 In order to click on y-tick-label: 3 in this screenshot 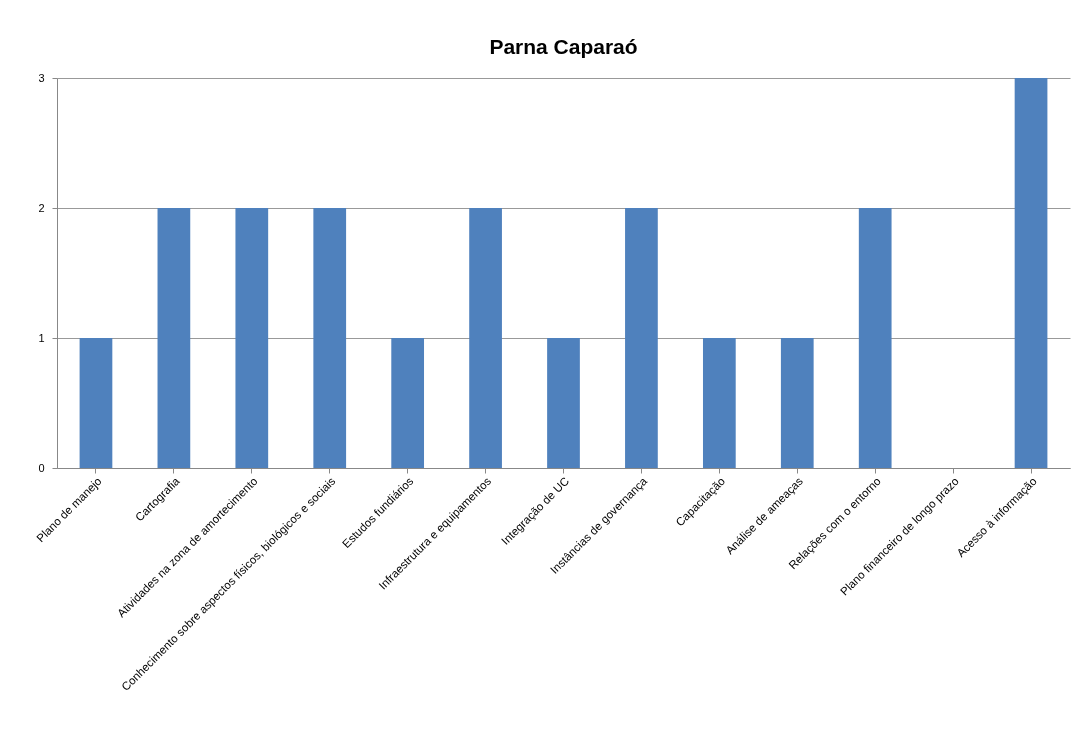, I will do `click(41, 77)`.